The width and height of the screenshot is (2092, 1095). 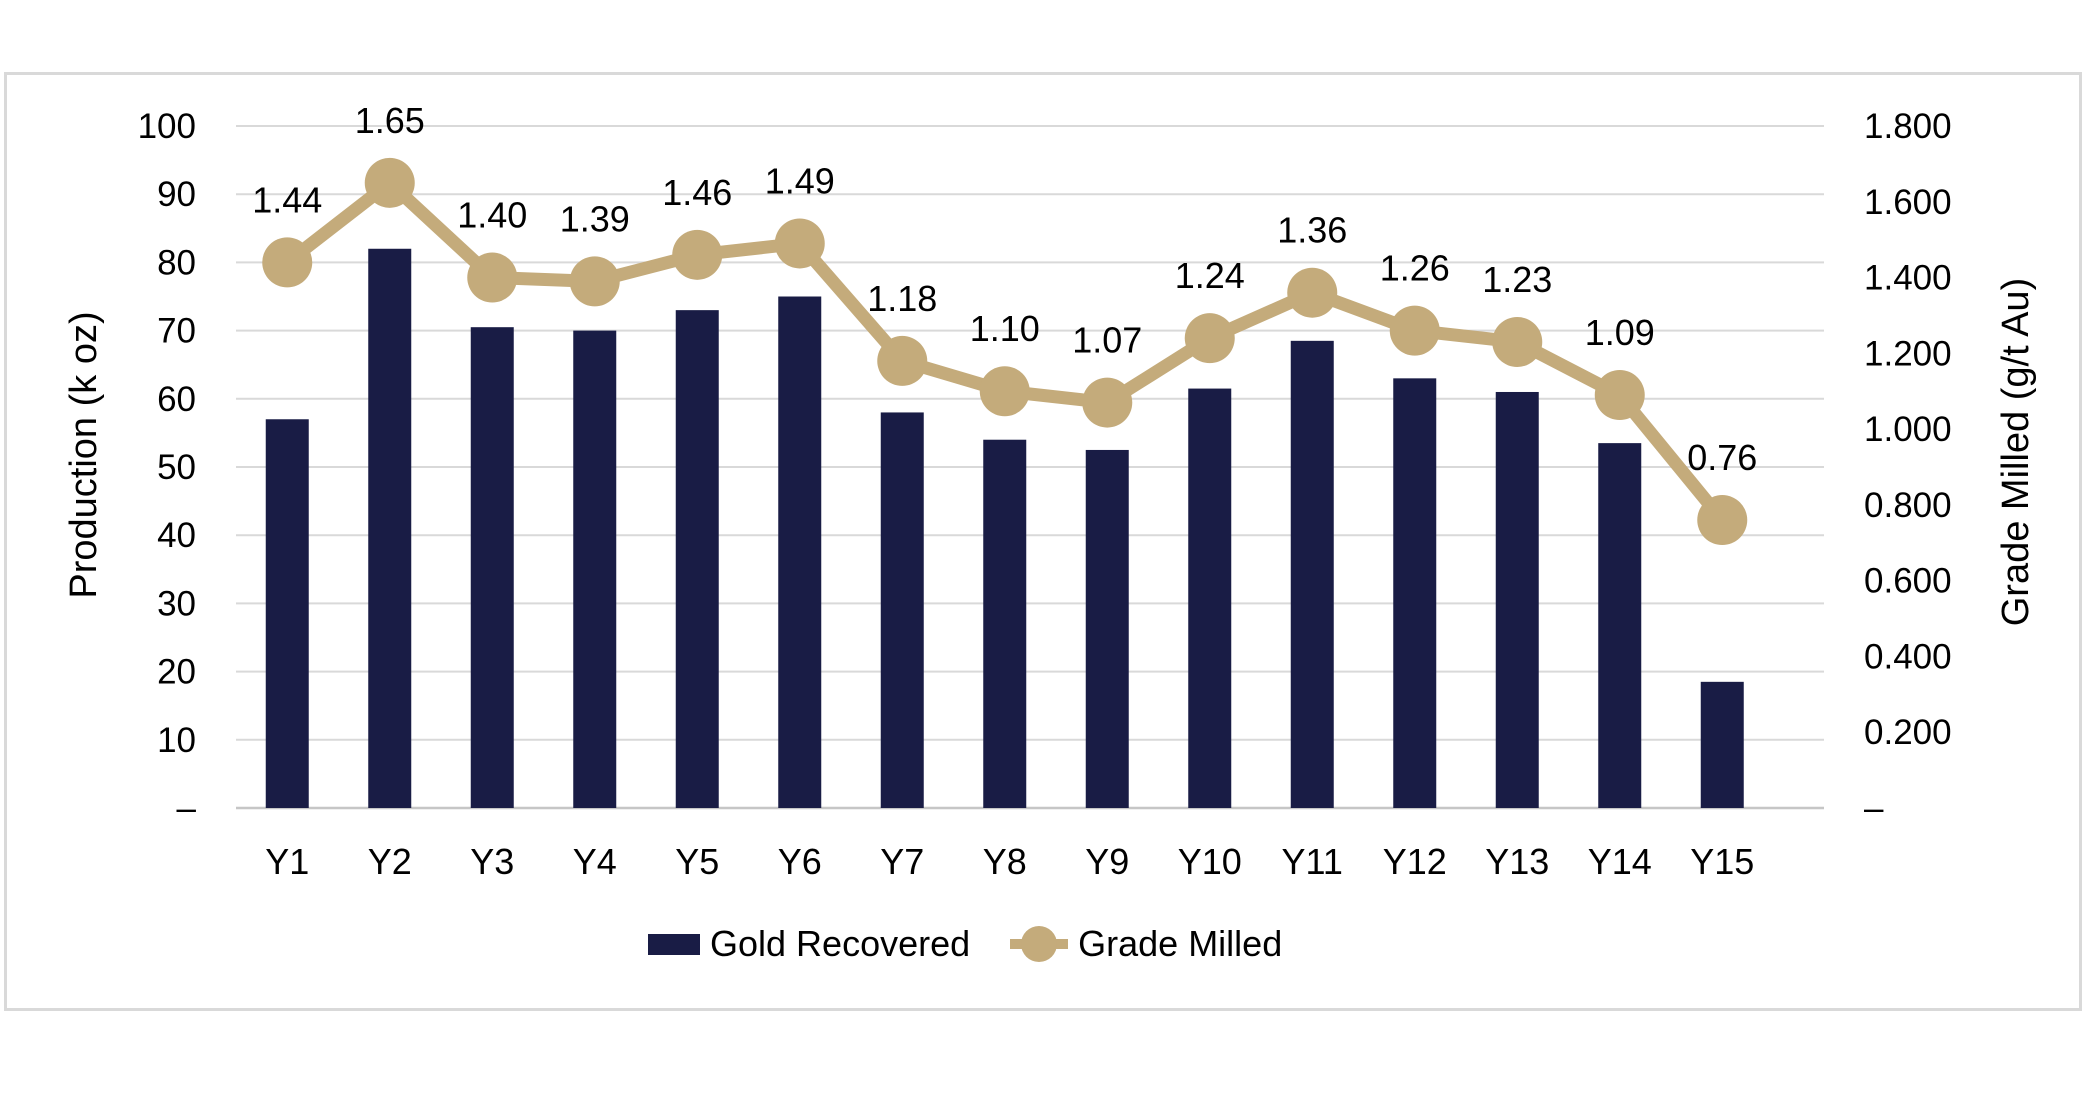 I want to click on left-axis-title: Production (k oz), so click(x=84, y=455).